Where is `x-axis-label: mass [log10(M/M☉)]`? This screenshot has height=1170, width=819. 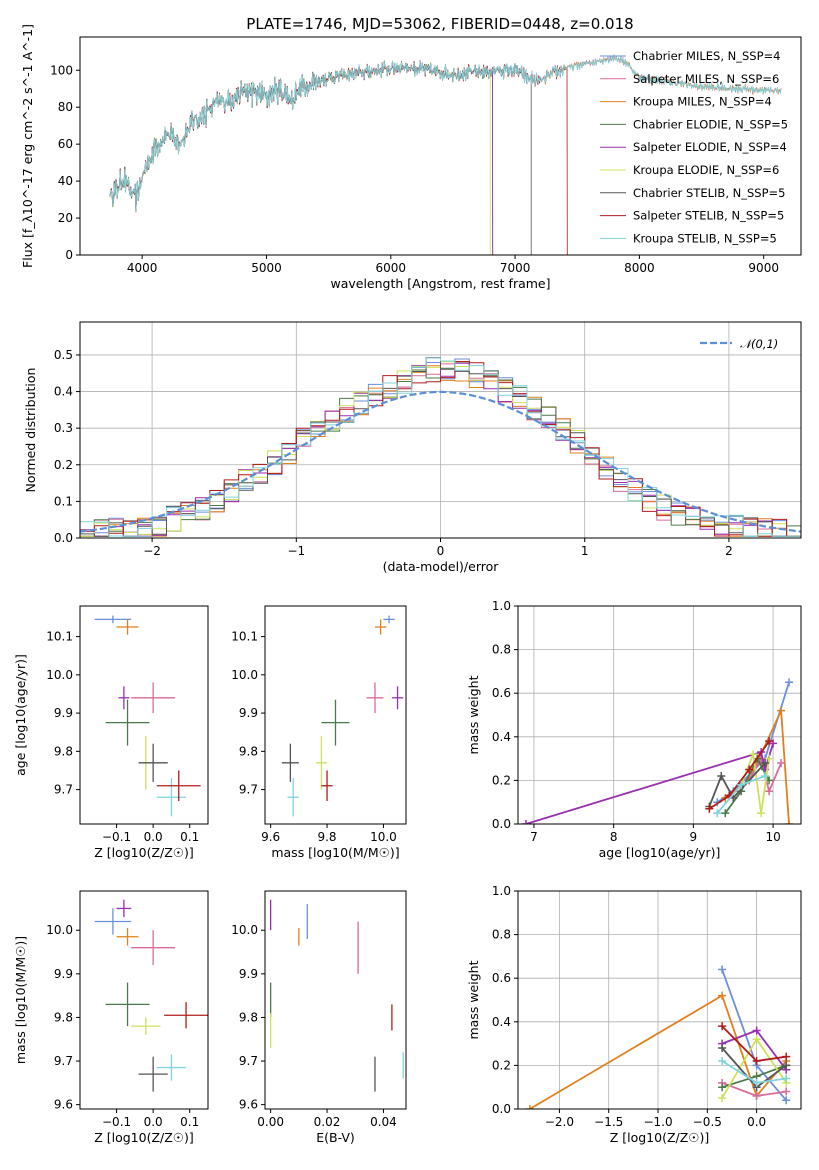
x-axis-label: mass [log10(M/M☉)] is located at coordinates (335, 852).